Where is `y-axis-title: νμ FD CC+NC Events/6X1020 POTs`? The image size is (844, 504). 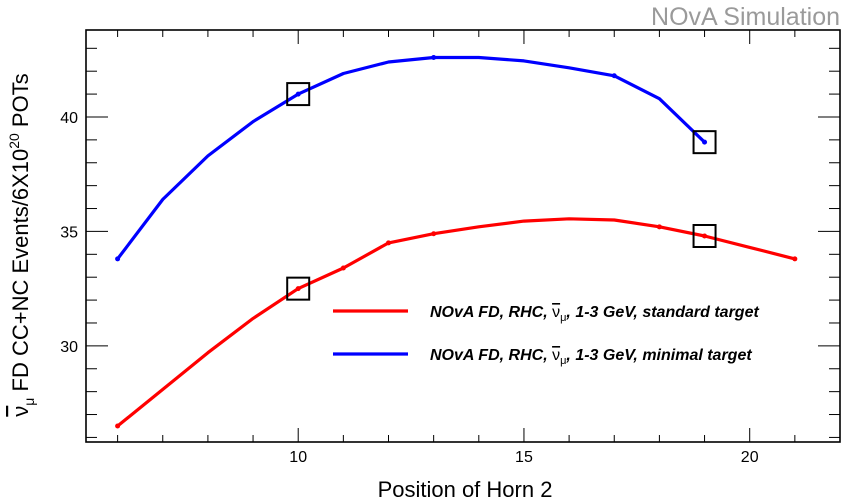
y-axis-title: νμ FD CC+NC Events/6X1020 POTs is located at coordinates (21, 244).